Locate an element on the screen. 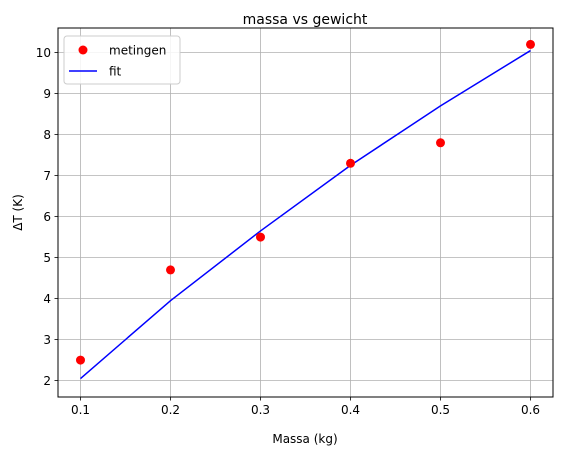  legend-frame is located at coordinates (122, 60).